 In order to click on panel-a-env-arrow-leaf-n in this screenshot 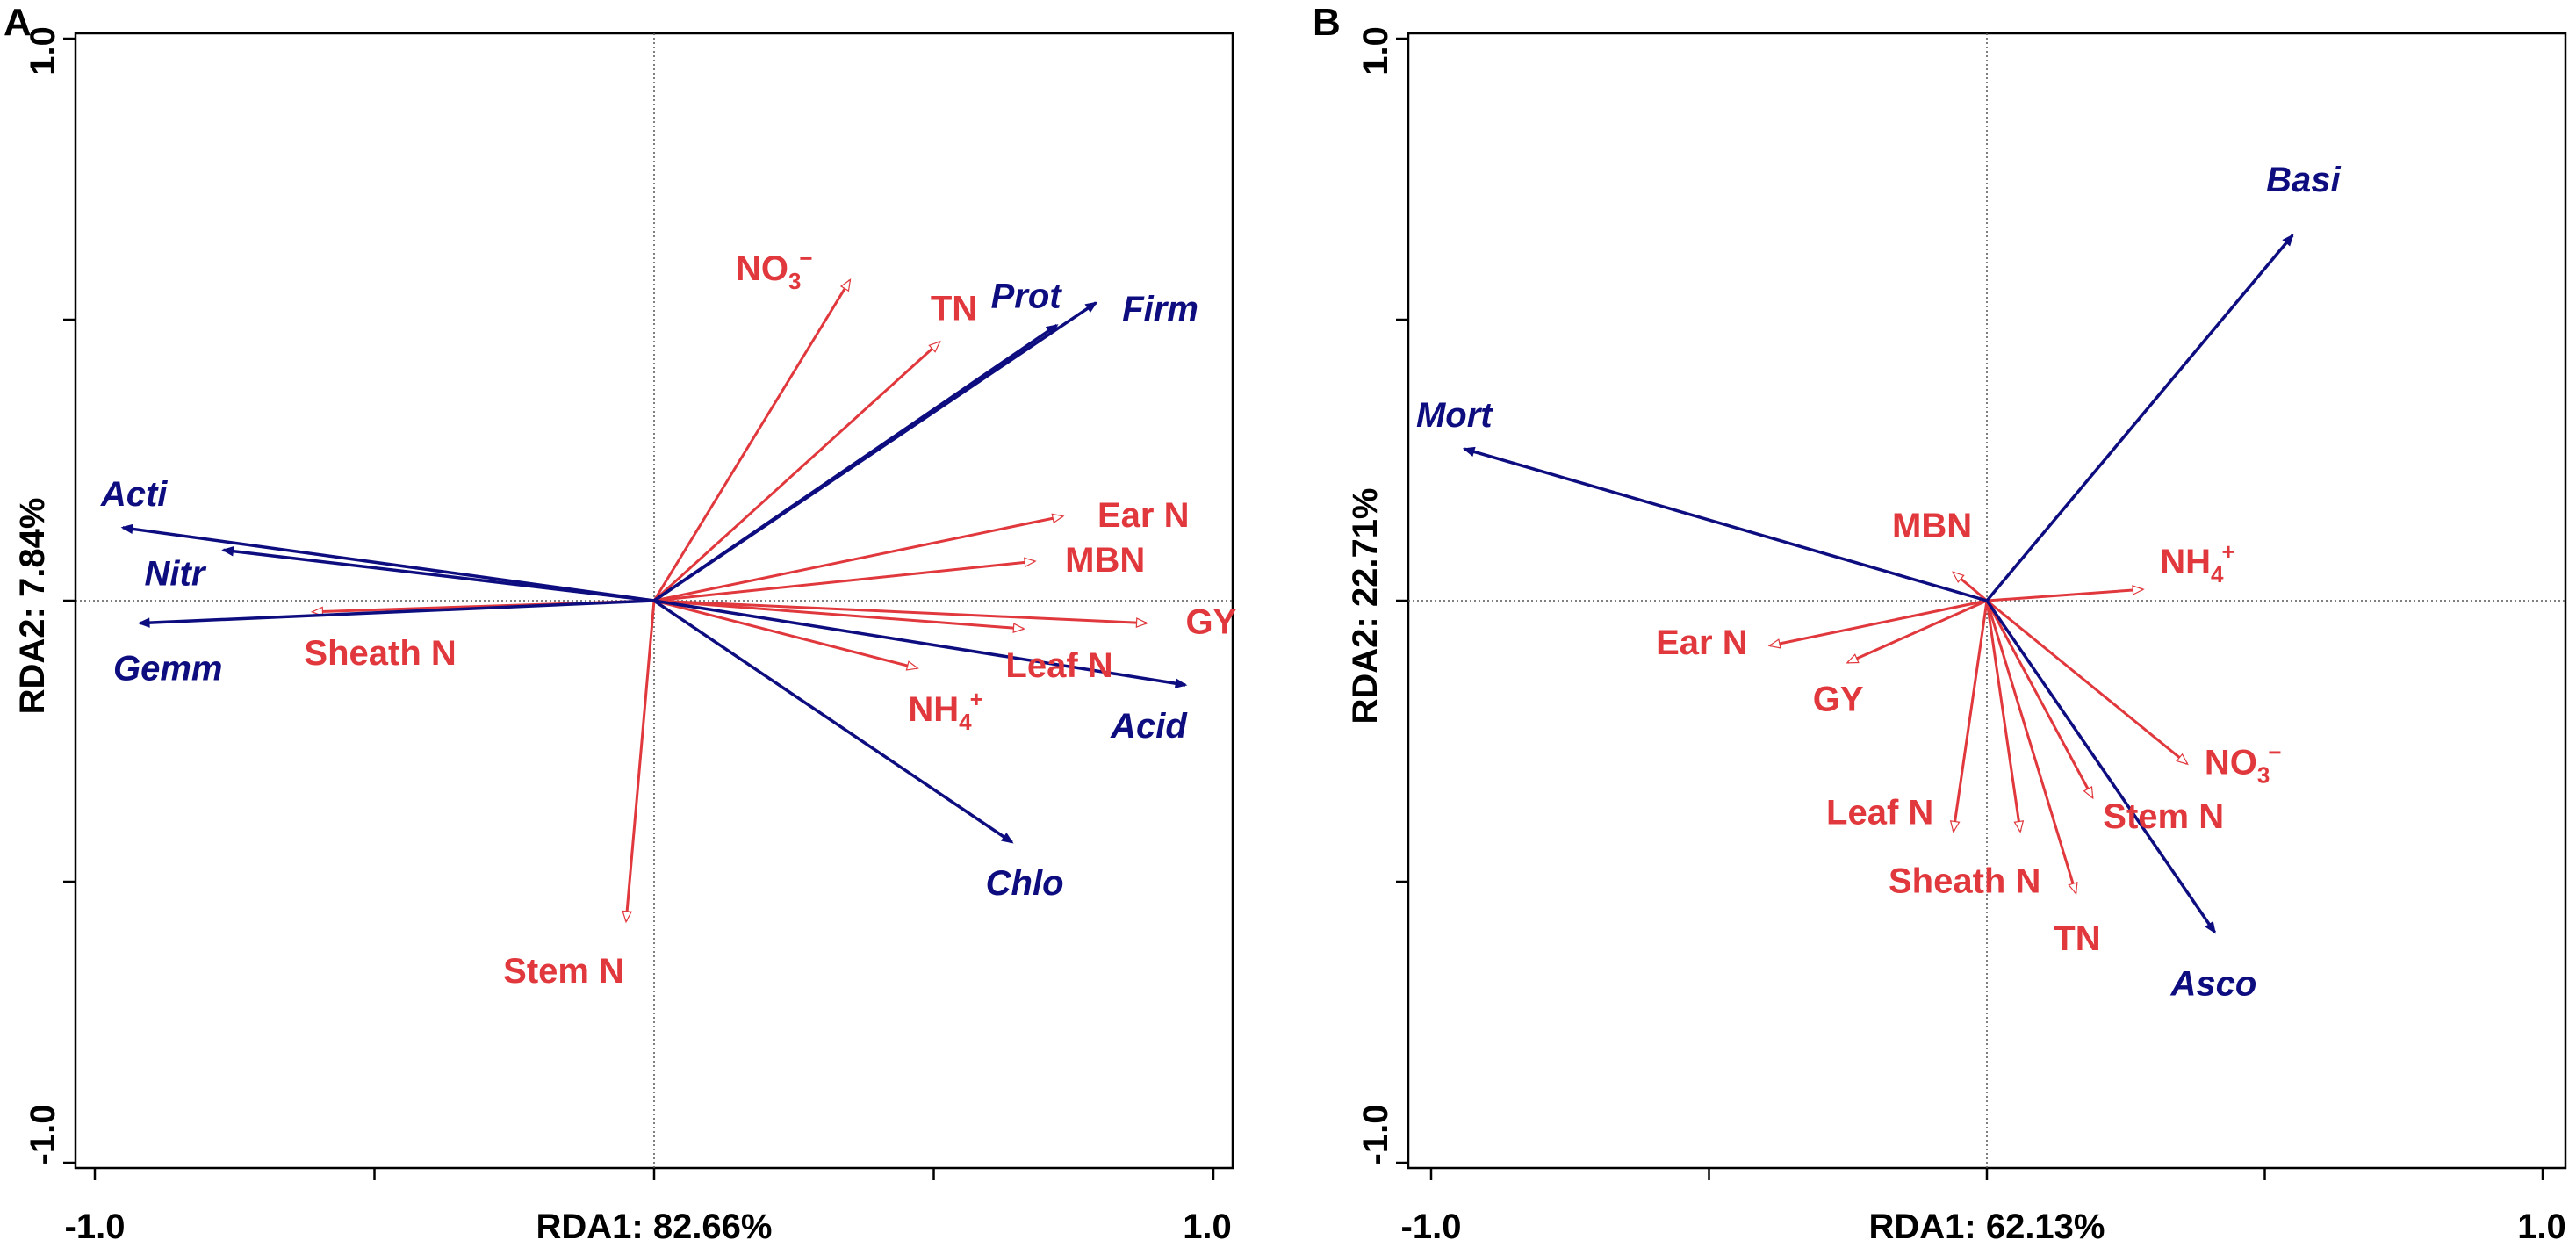, I will do `click(839, 616)`.